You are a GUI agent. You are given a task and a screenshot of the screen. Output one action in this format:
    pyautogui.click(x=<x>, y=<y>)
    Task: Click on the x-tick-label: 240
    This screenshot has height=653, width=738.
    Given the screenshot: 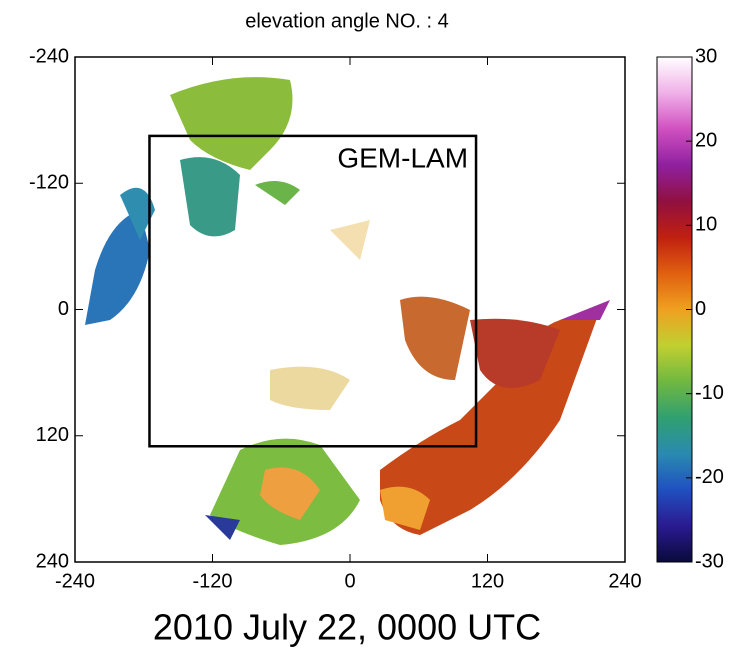 What is the action you would take?
    pyautogui.click(x=624, y=581)
    